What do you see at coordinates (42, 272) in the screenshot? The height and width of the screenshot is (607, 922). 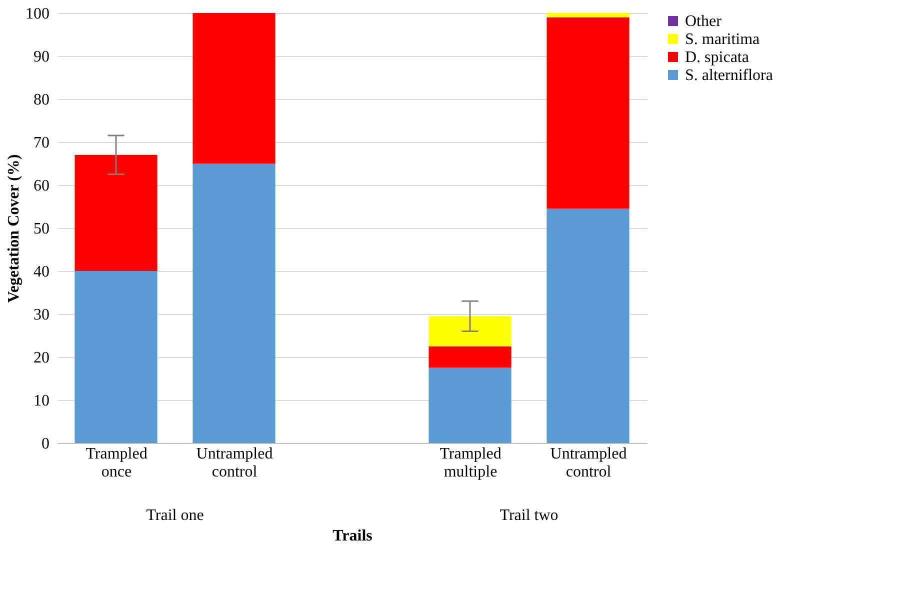 I see `y-tick-label: 40` at bounding box center [42, 272].